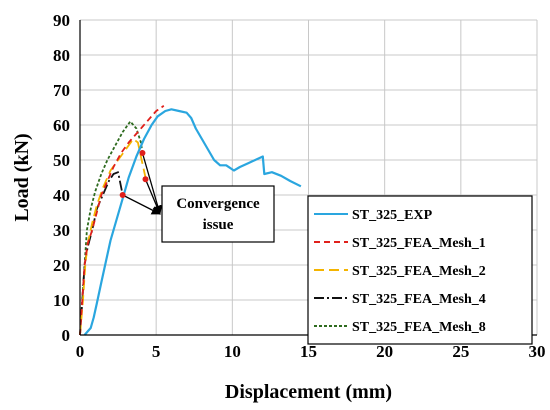 The width and height of the screenshot is (550, 410). Describe the element at coordinates (66, 335) in the screenshot. I see `y-tick-label-0: 0` at that location.